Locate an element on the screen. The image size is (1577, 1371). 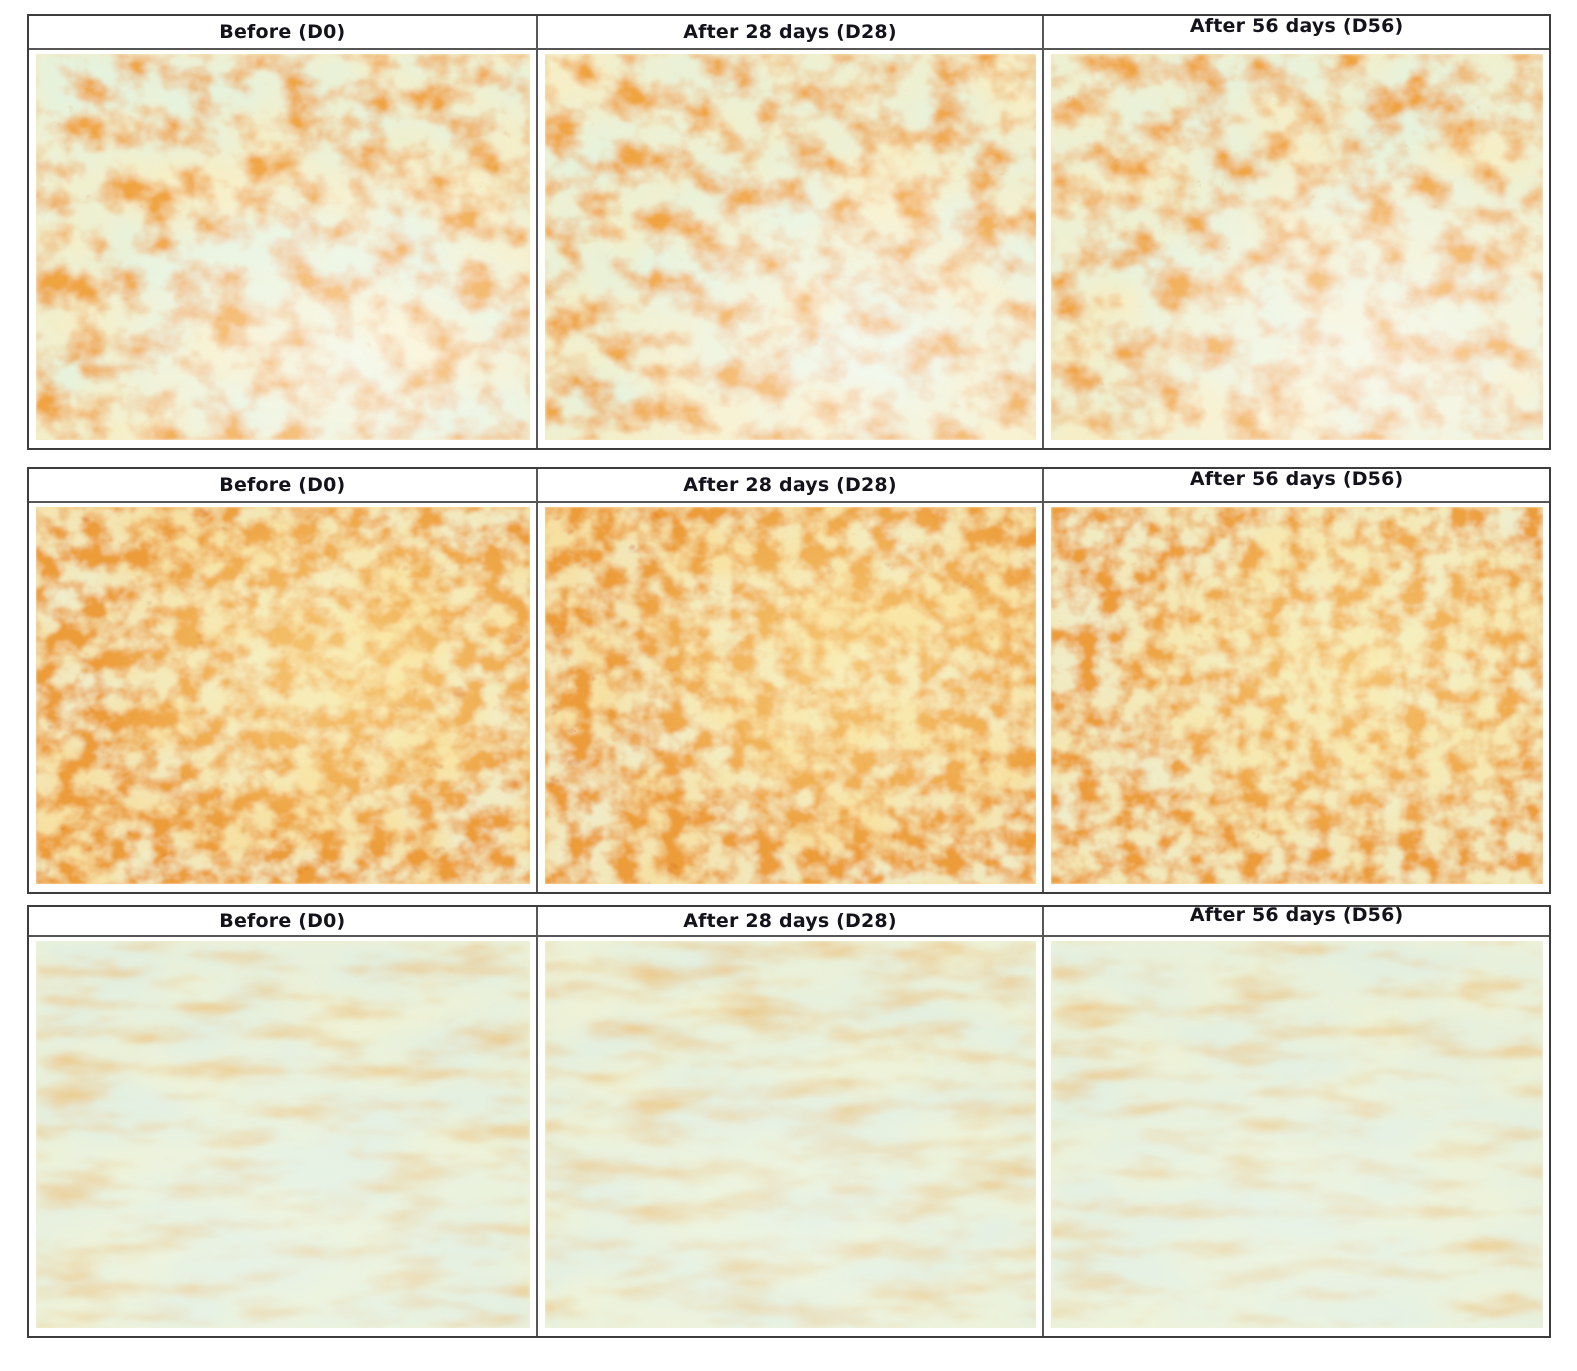
skin-photo-subject1-after-d56 is located at coordinates (1297, 247).